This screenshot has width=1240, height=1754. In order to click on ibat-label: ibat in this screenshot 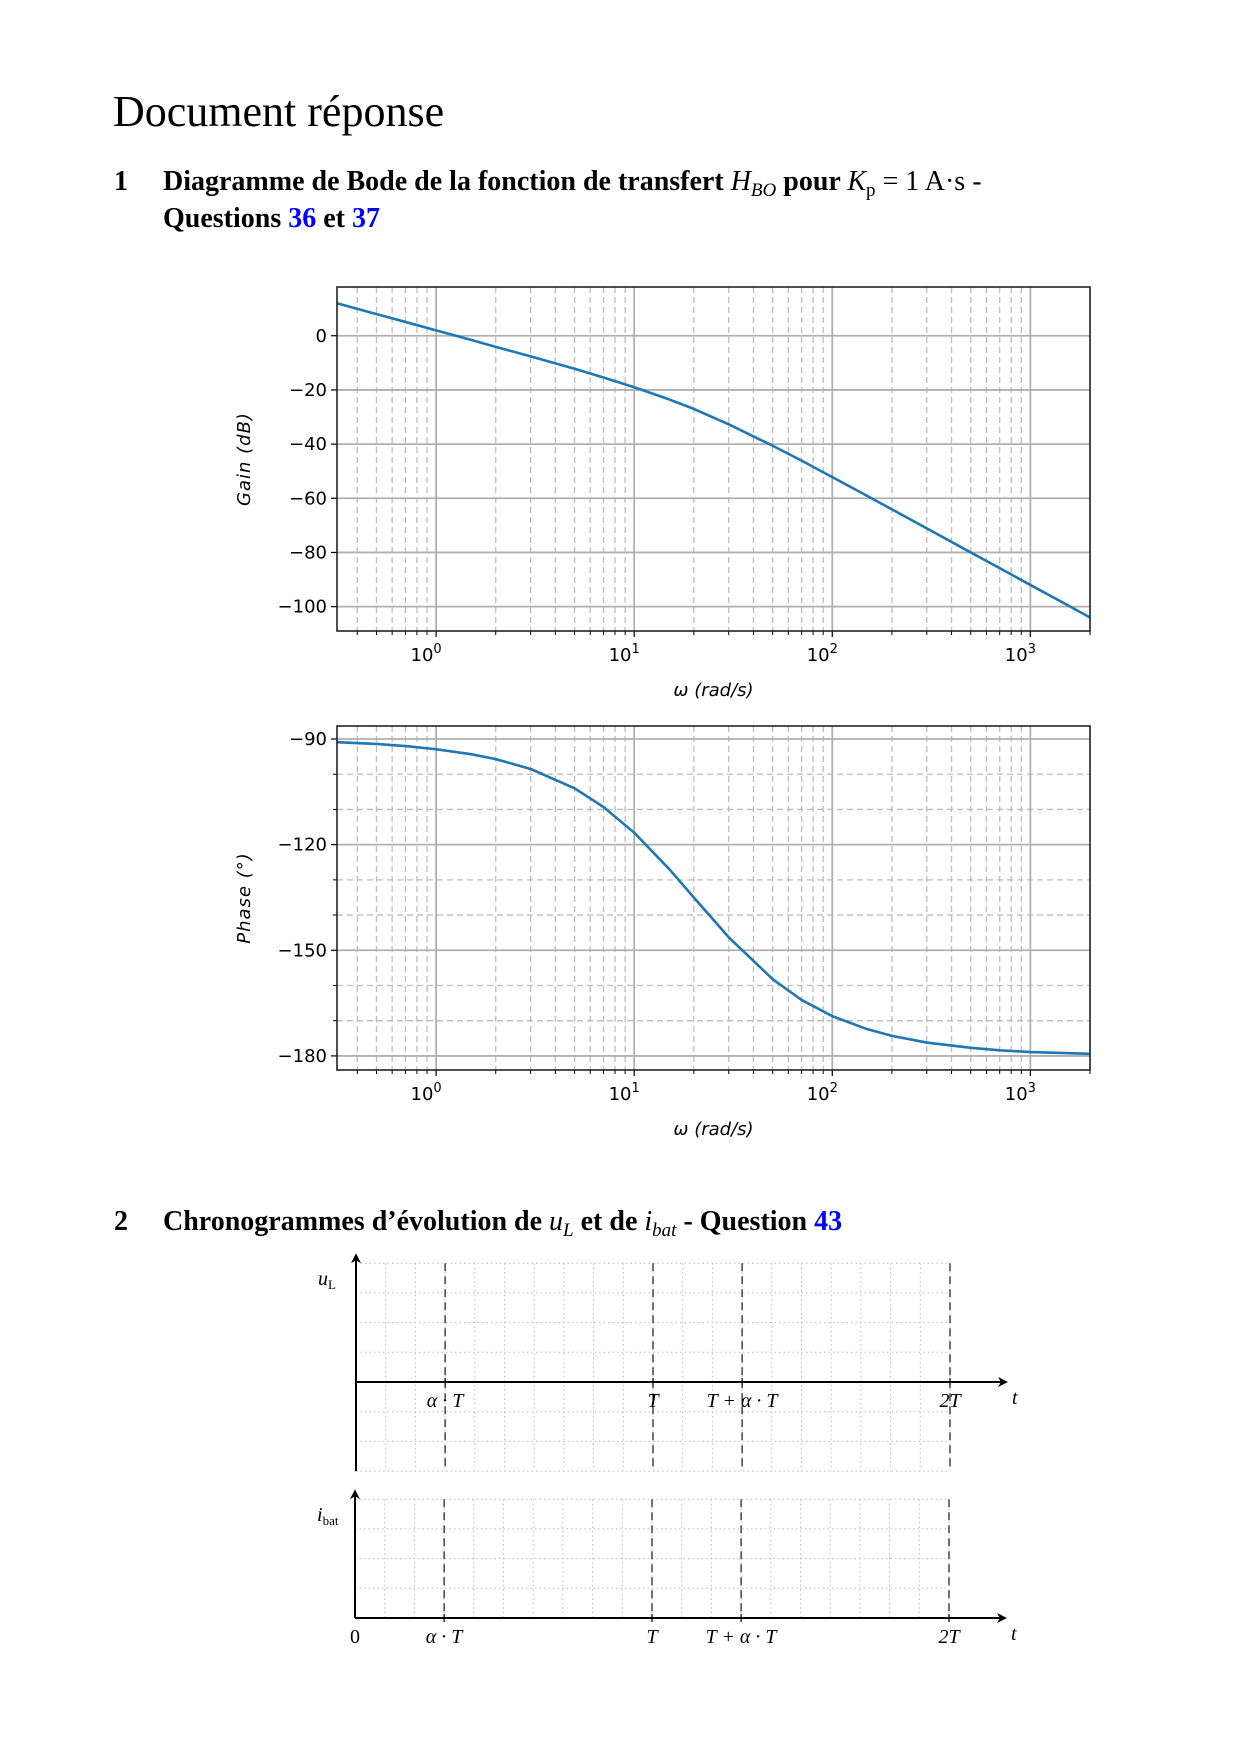, I will do `click(328, 1516)`.